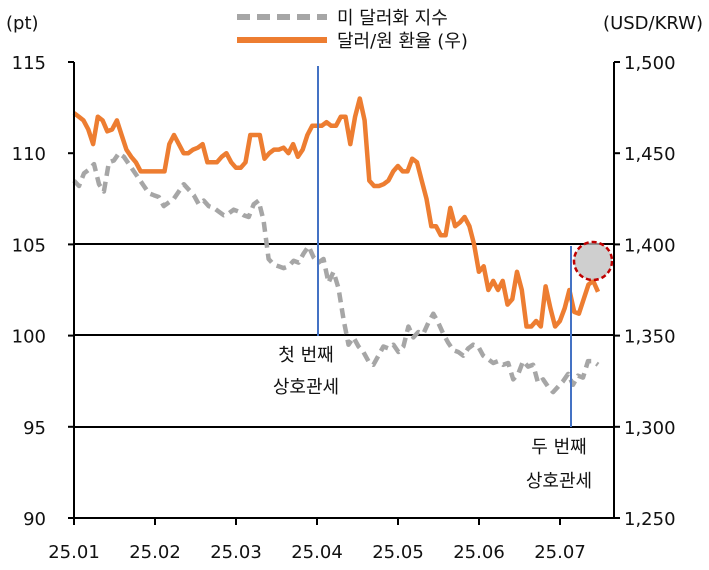 The height and width of the screenshot is (570, 709). I want to click on x-axis-tick-labels: 25.01 25.02 25.03 25.04 25.05 25.06 25.07, so click(317, 552).